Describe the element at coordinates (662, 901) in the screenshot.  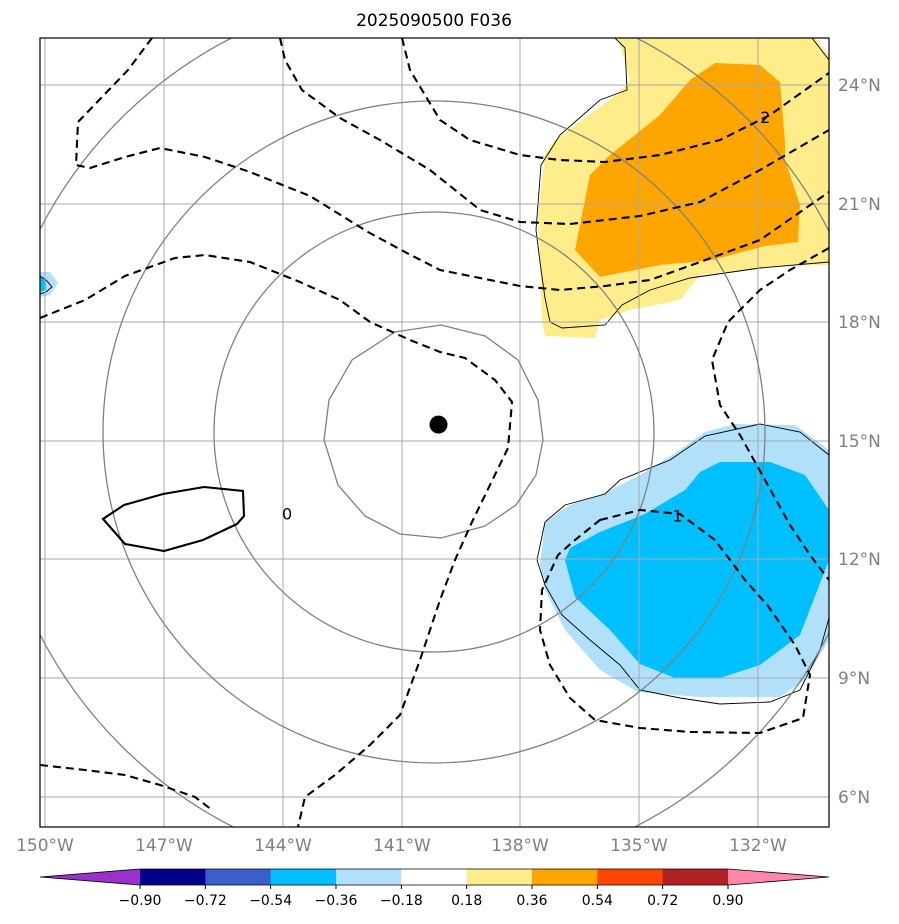
I see `colorbar-tick-label: 0.72` at that location.